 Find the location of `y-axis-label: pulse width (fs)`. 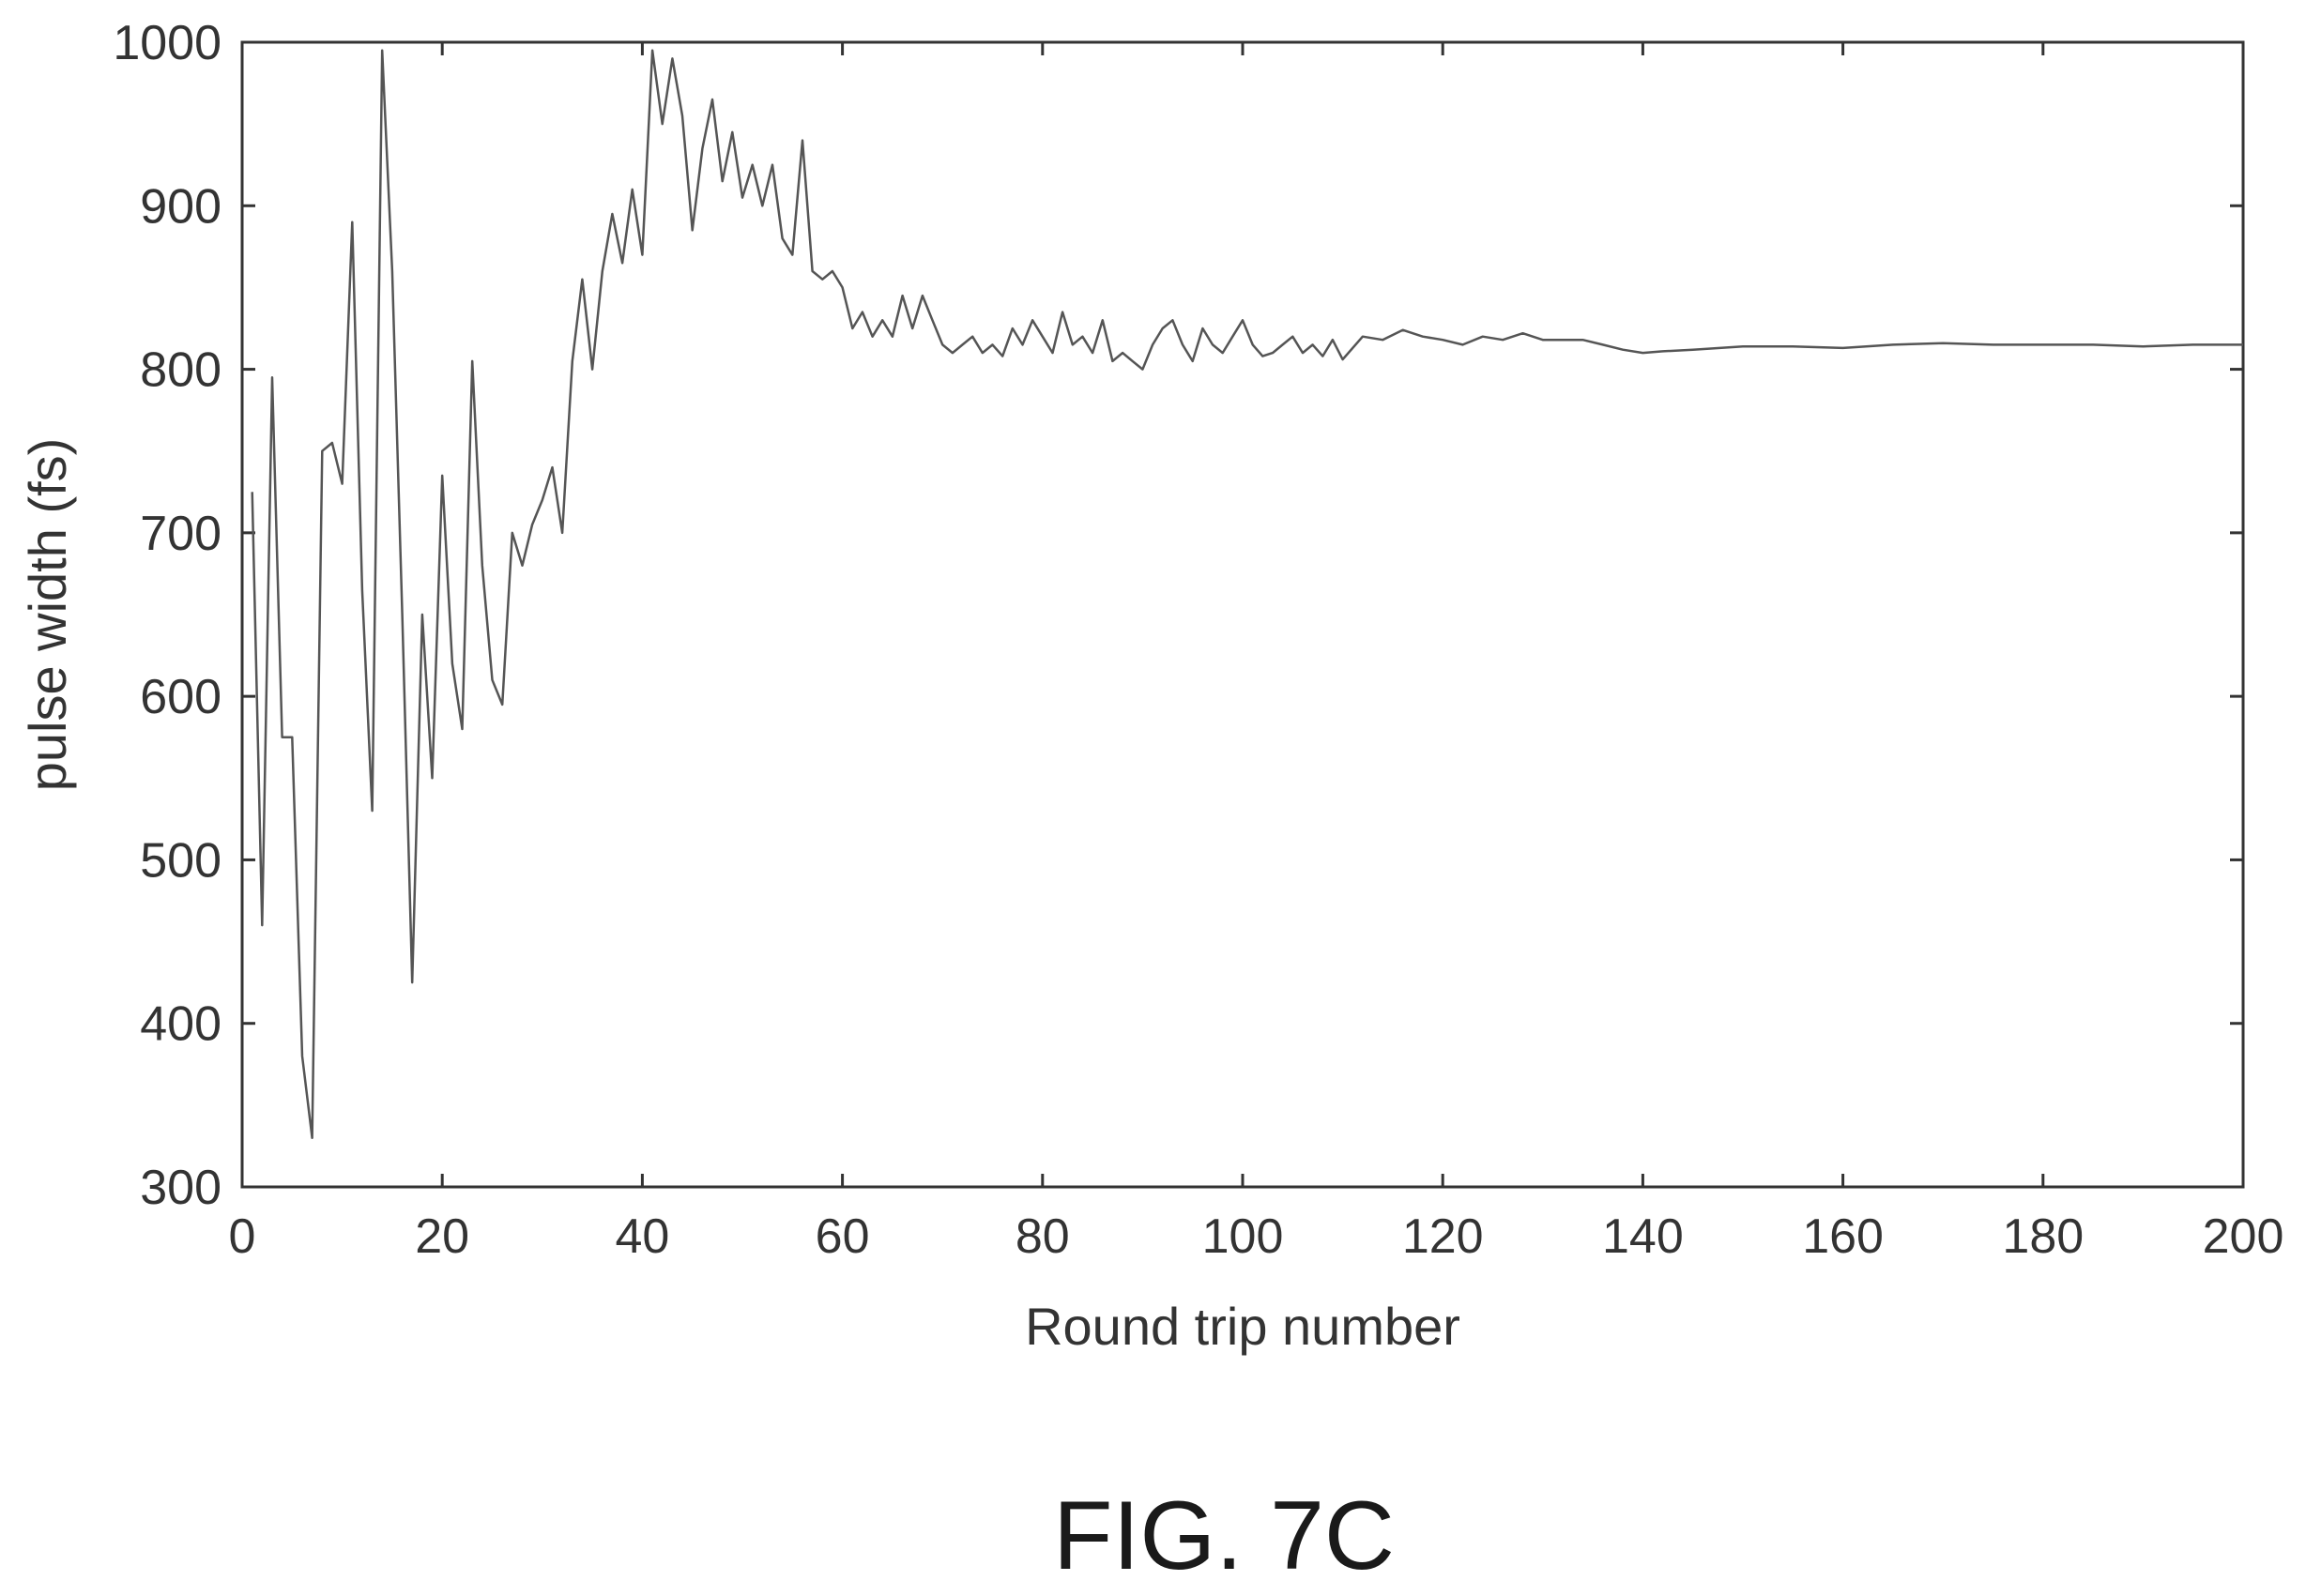

y-axis-label: pulse width (fs) is located at coordinates (47, 615).